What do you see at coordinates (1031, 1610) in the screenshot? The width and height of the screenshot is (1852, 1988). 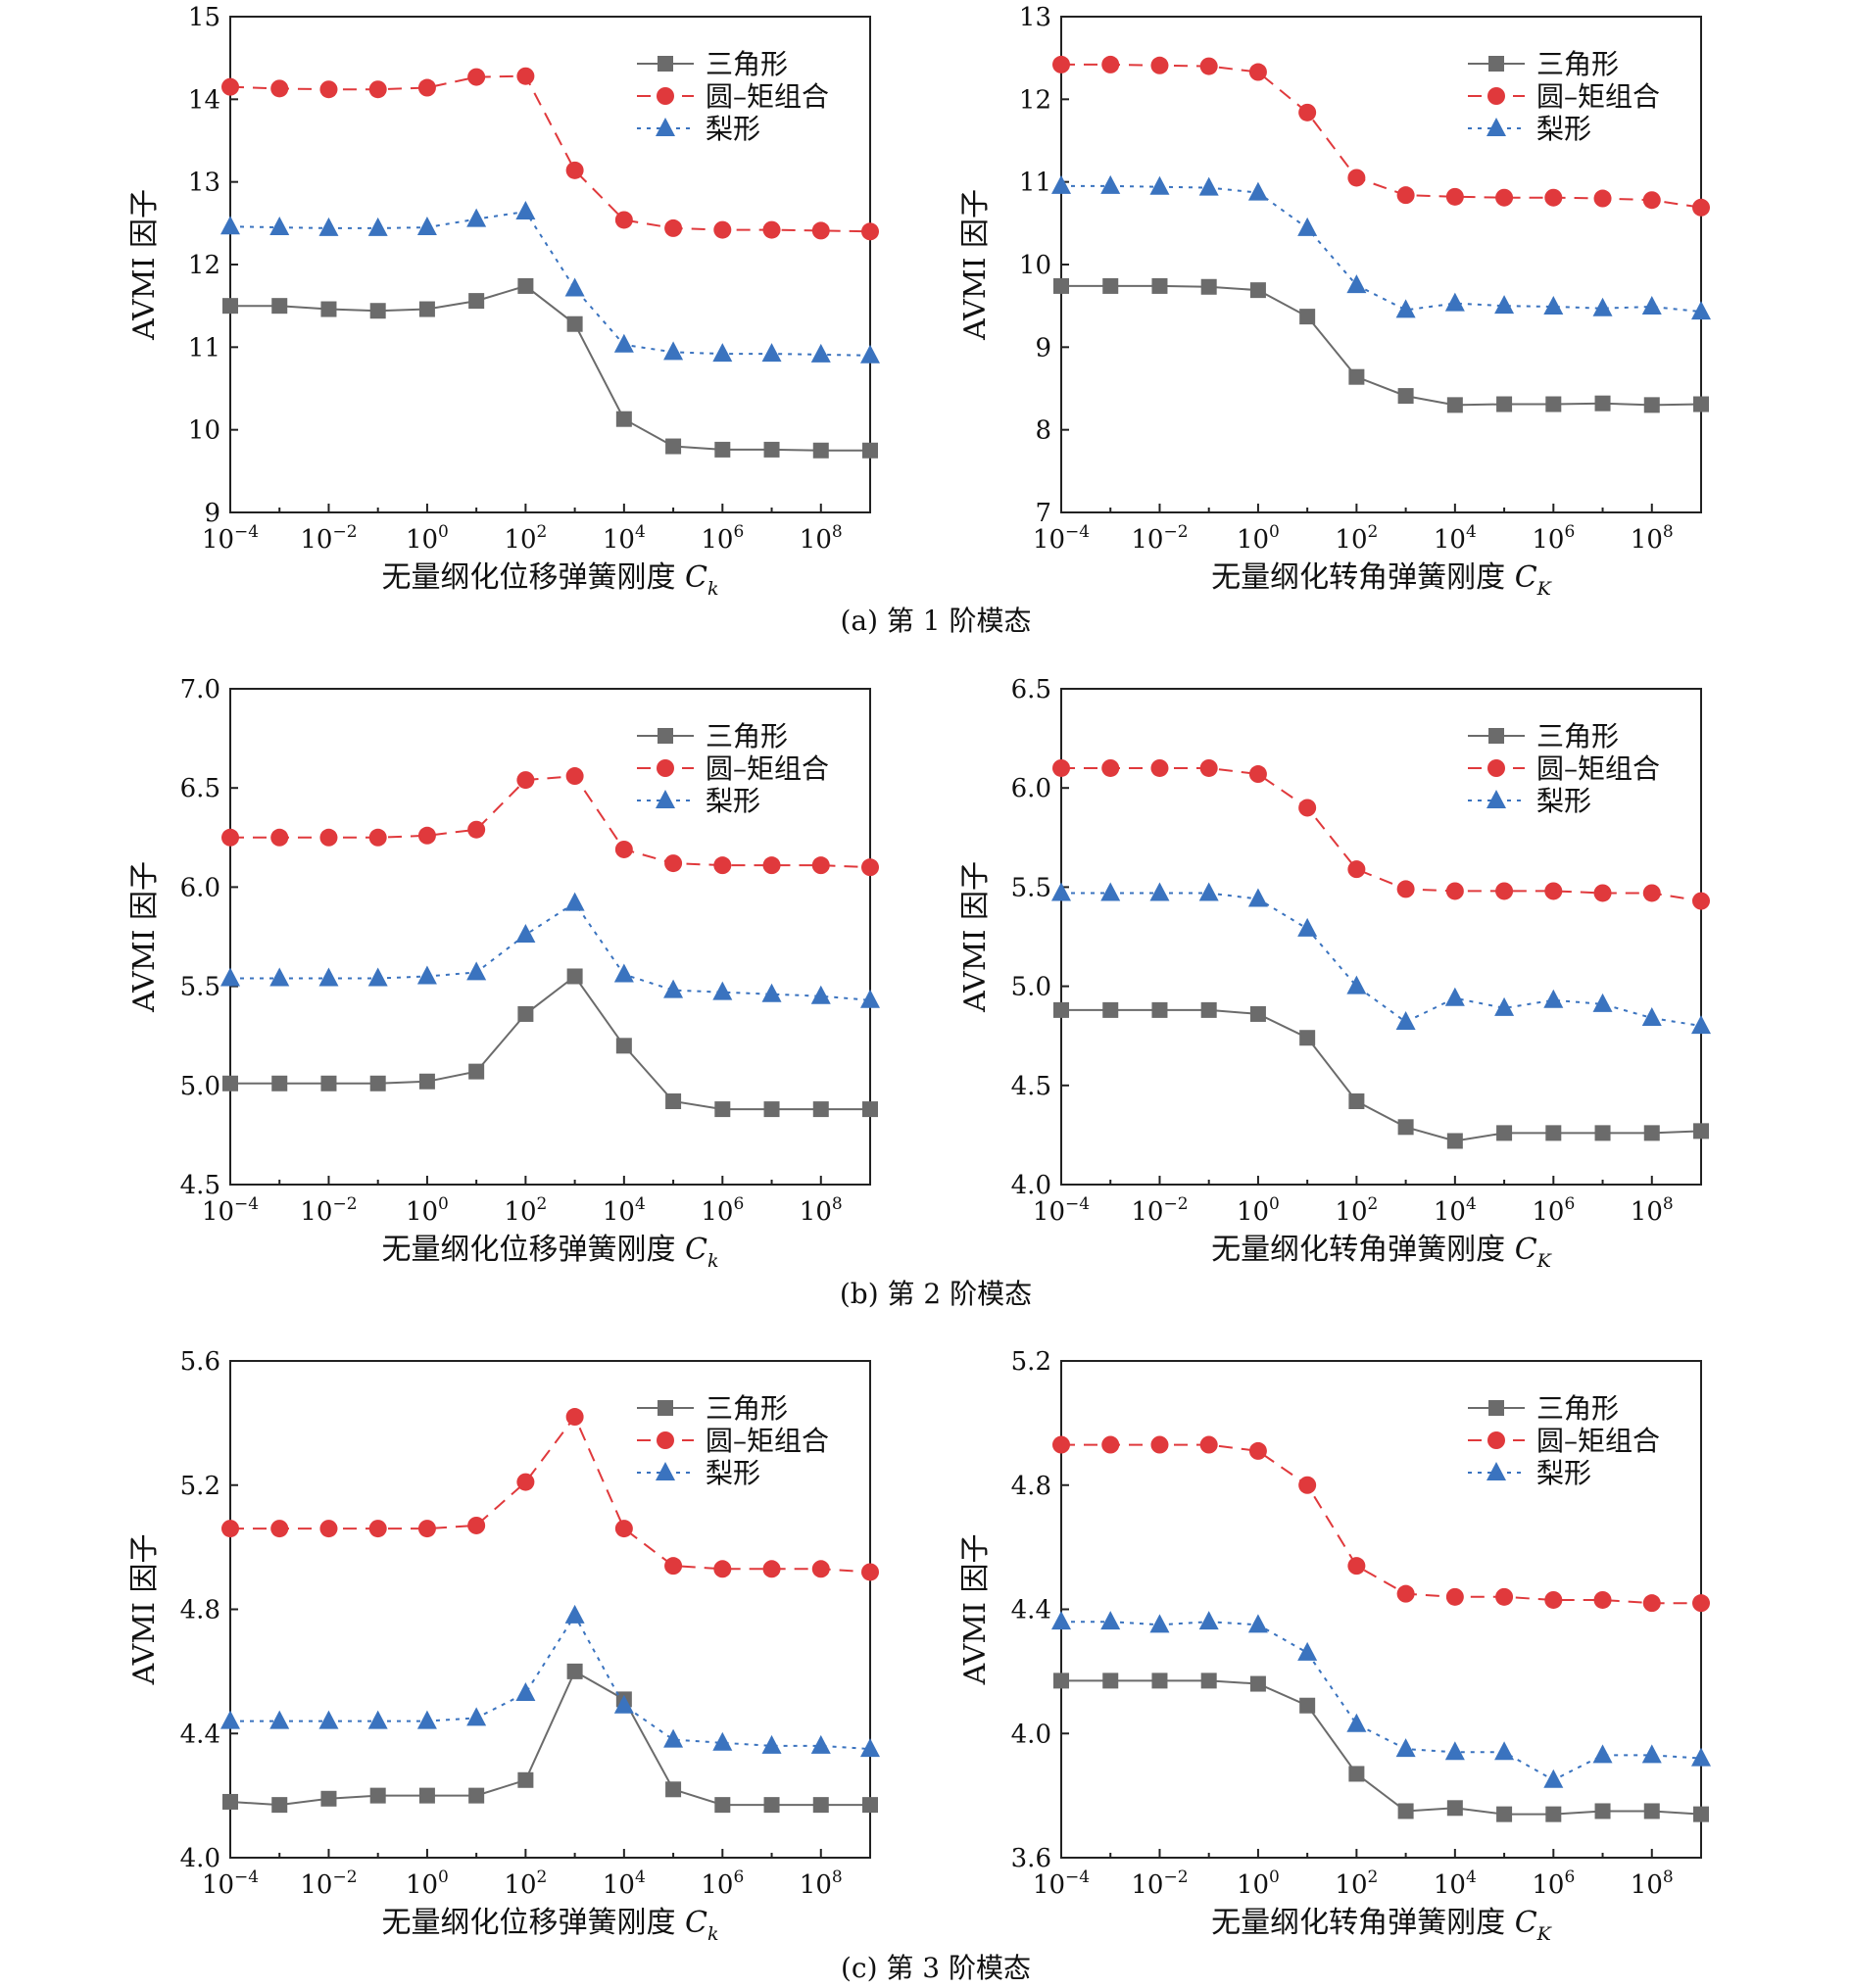 I see `y-tick-label: 4.4` at bounding box center [1031, 1610].